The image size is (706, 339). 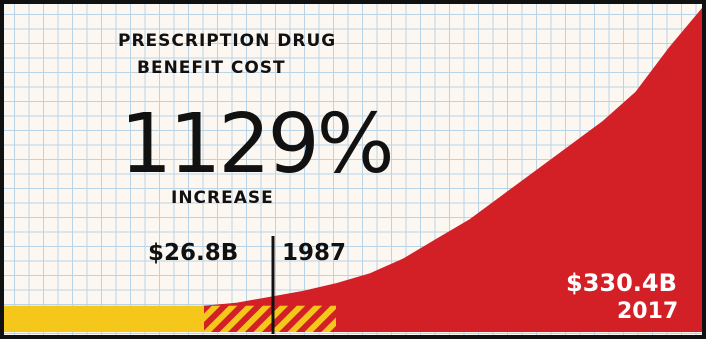 What do you see at coordinates (222, 198) in the screenshot?
I see `increase-label: INCREASE` at bounding box center [222, 198].